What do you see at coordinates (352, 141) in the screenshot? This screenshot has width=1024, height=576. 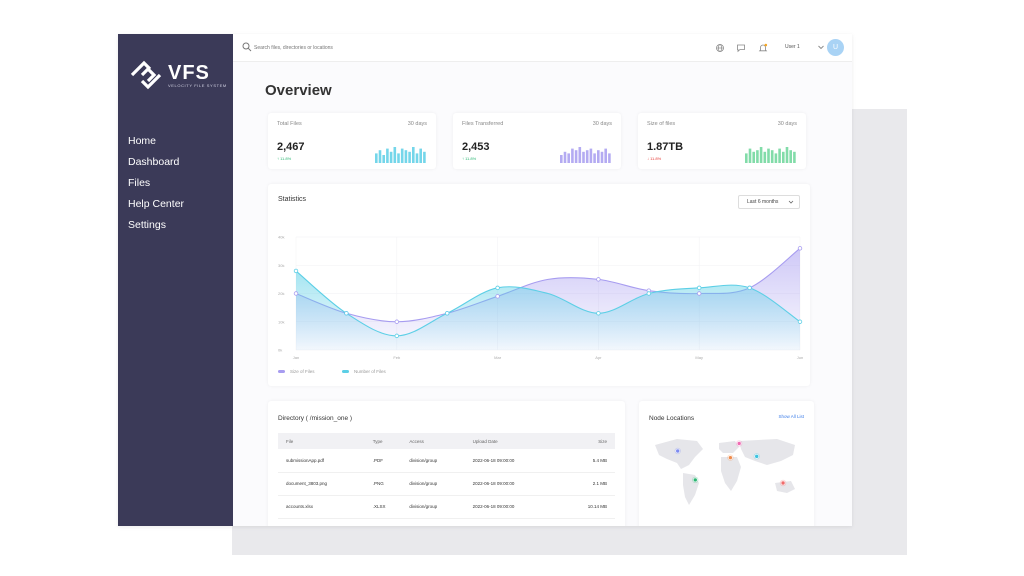 I see `stat-card-total-files: Total Files 30 days 2,467 ↑ 11.8%` at bounding box center [352, 141].